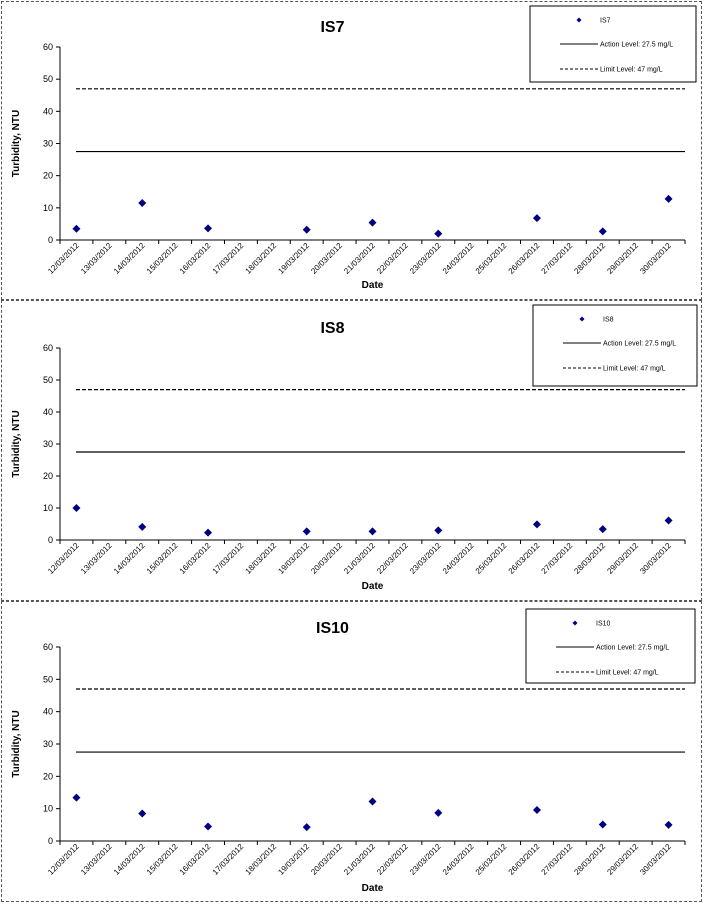 This screenshot has height=904, width=704. What do you see at coordinates (332, 628) in the screenshot?
I see `chart-title: IS10` at bounding box center [332, 628].